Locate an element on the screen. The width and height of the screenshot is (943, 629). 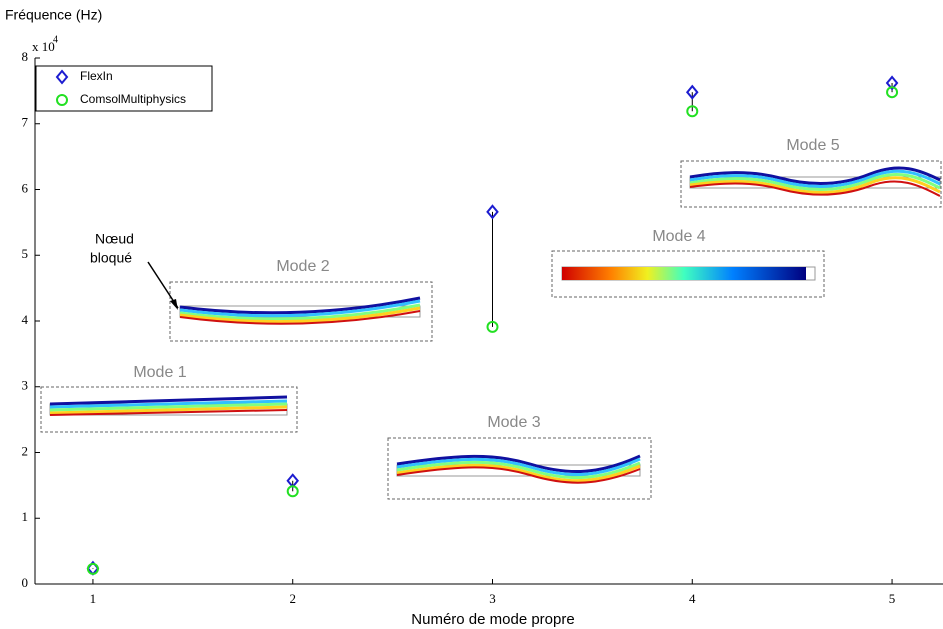
y-tick-label: 5 is located at coordinates (25, 253).